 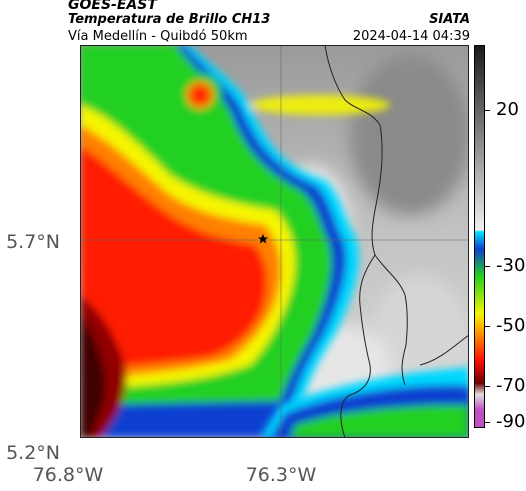 I want to click on title-satellite: GOES-EAST, so click(x=112, y=6).